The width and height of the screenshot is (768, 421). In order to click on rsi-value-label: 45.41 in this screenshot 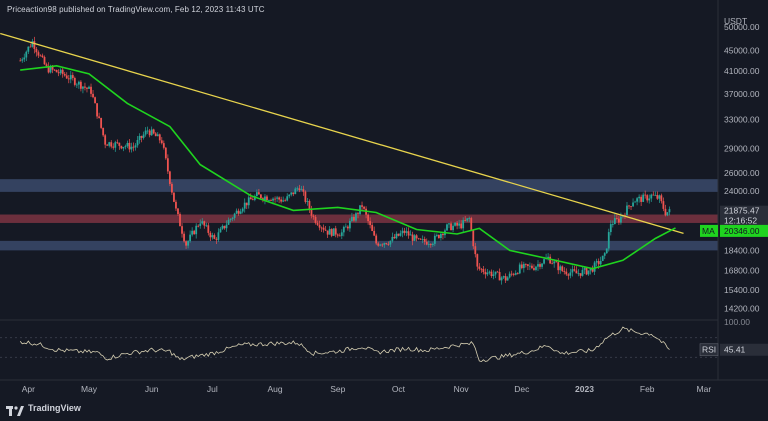, I will do `click(735, 350)`.